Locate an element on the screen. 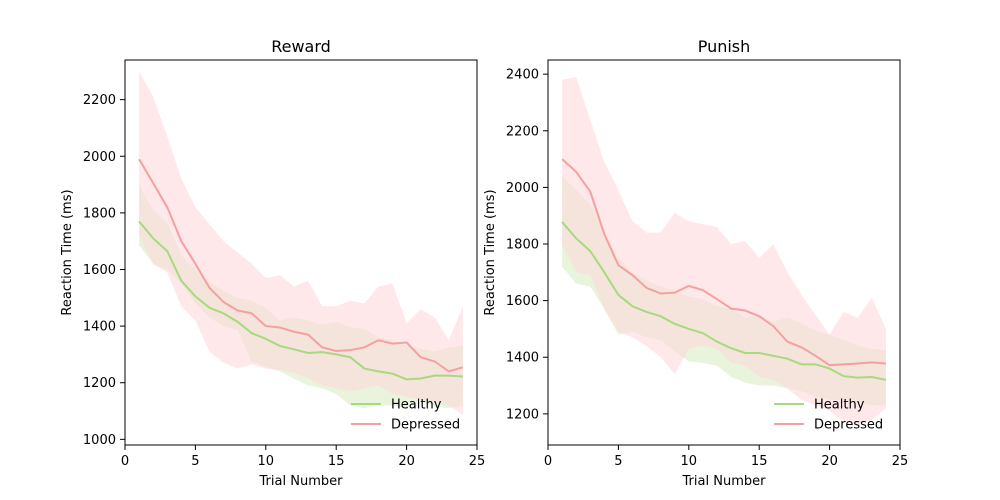  y-tick-label: 2400 is located at coordinates (522, 75).